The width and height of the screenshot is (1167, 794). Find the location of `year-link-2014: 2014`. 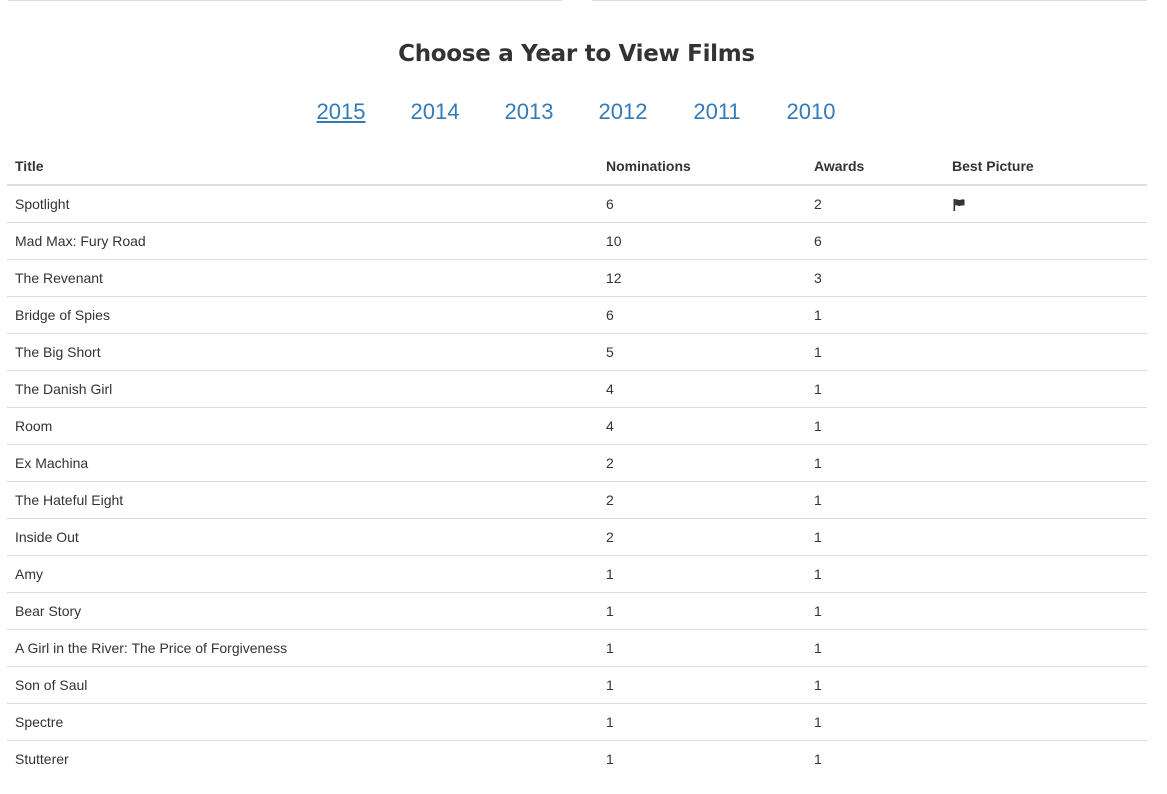

year-link-2014: 2014 is located at coordinates (435, 111).